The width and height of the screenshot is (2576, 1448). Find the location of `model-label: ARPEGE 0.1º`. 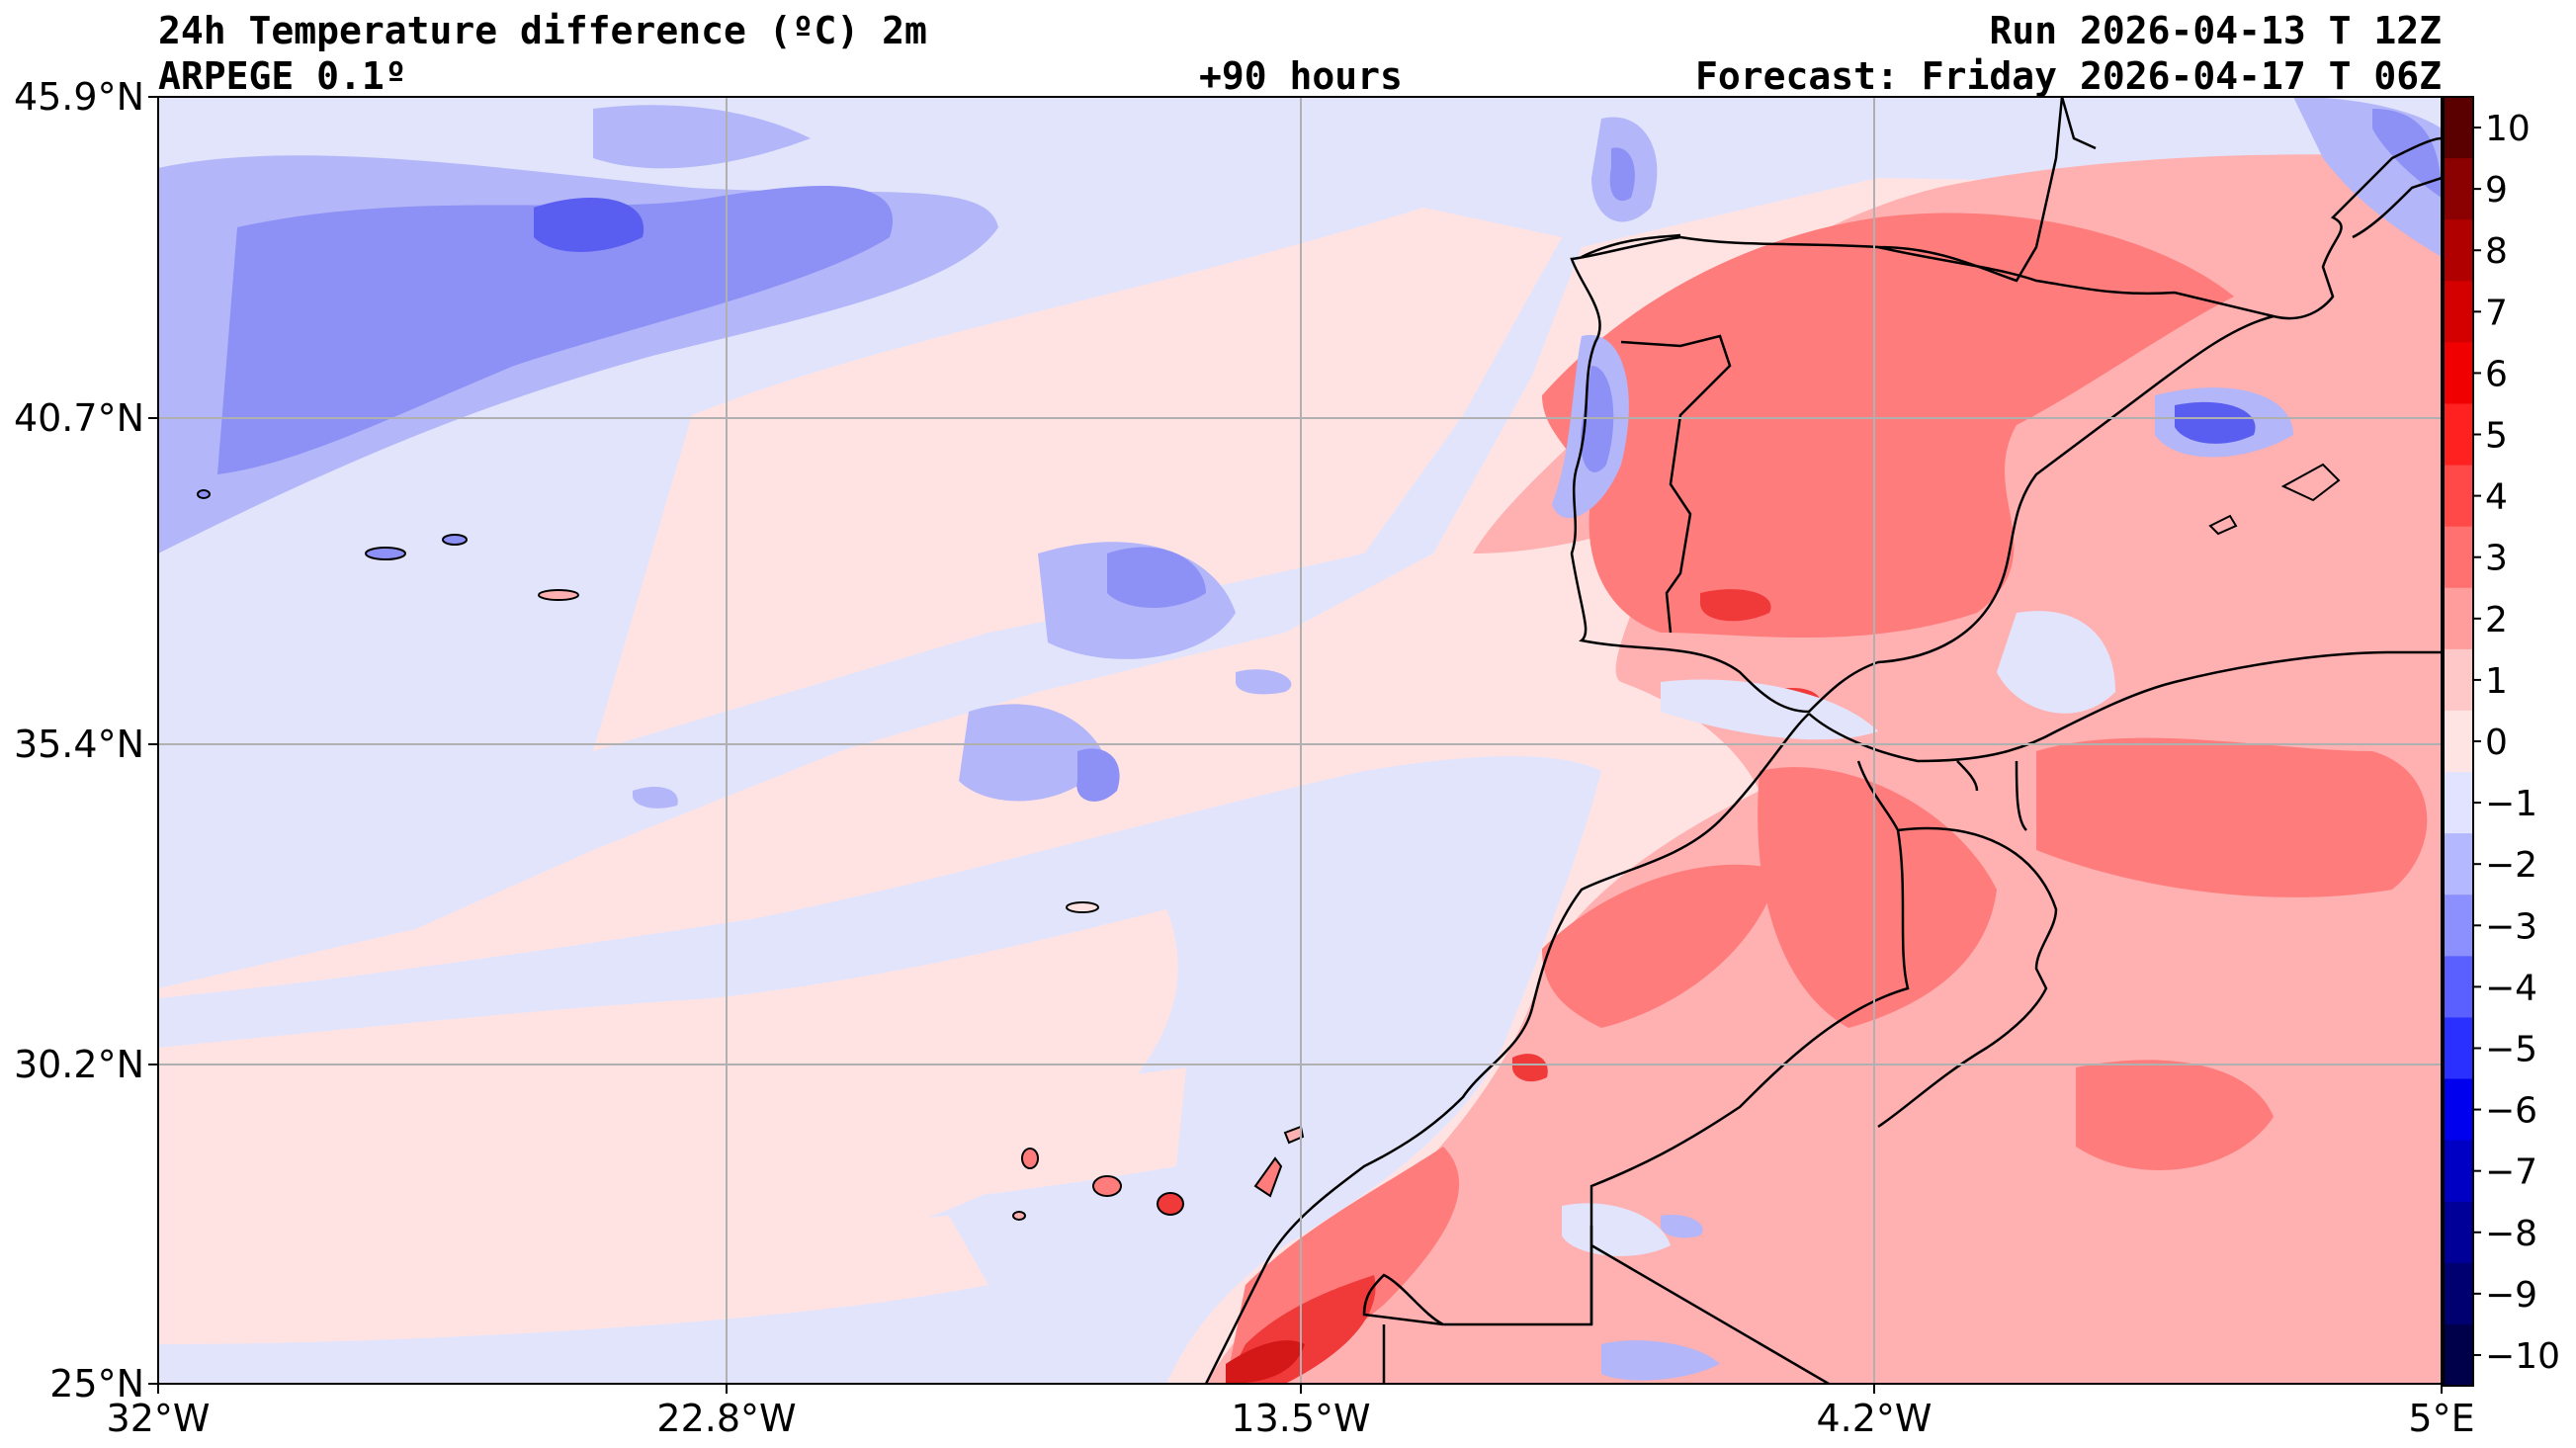

model-label: ARPEGE 0.1º is located at coordinates (282, 76).